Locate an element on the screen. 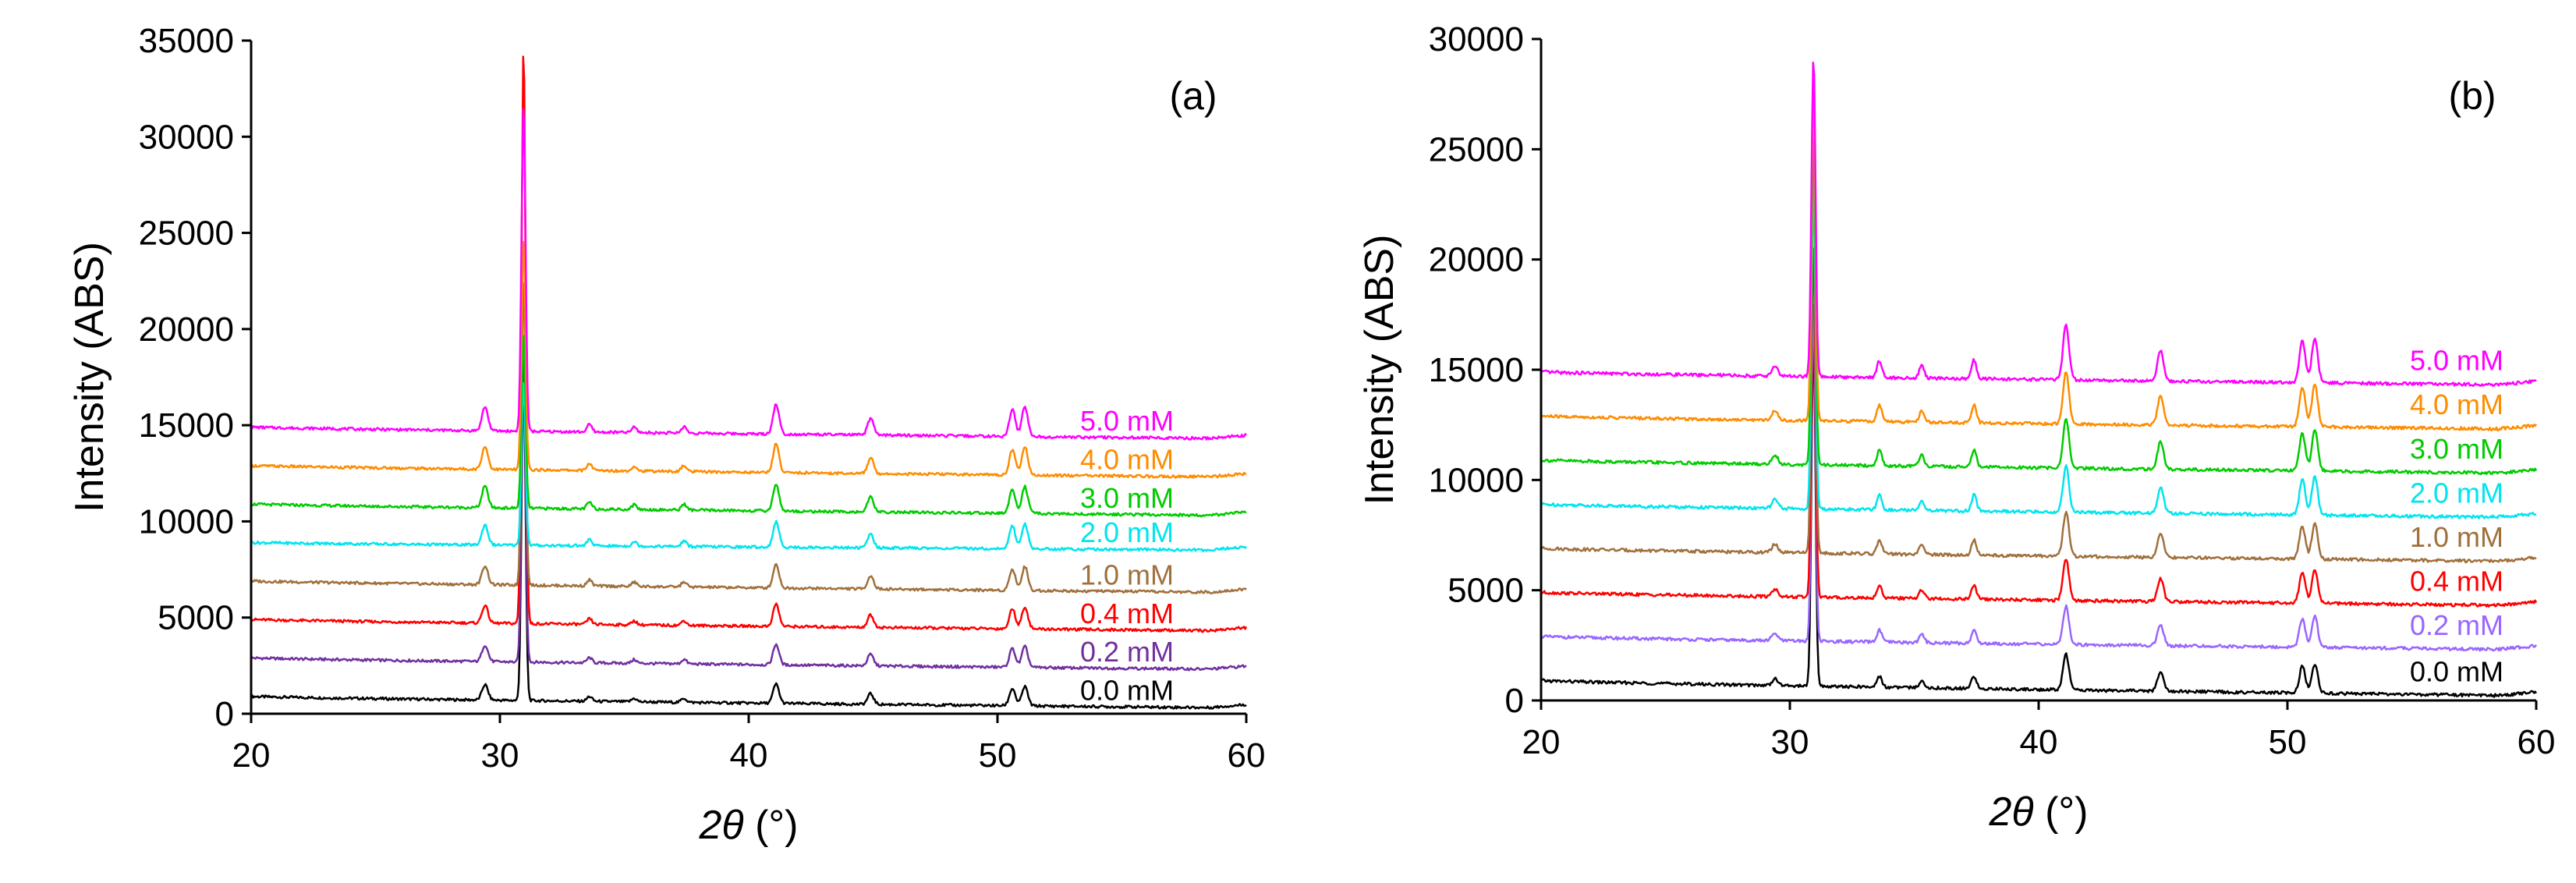 This screenshot has height=883, width=2576. series-line-1-0-mm is located at coordinates (748, 438).